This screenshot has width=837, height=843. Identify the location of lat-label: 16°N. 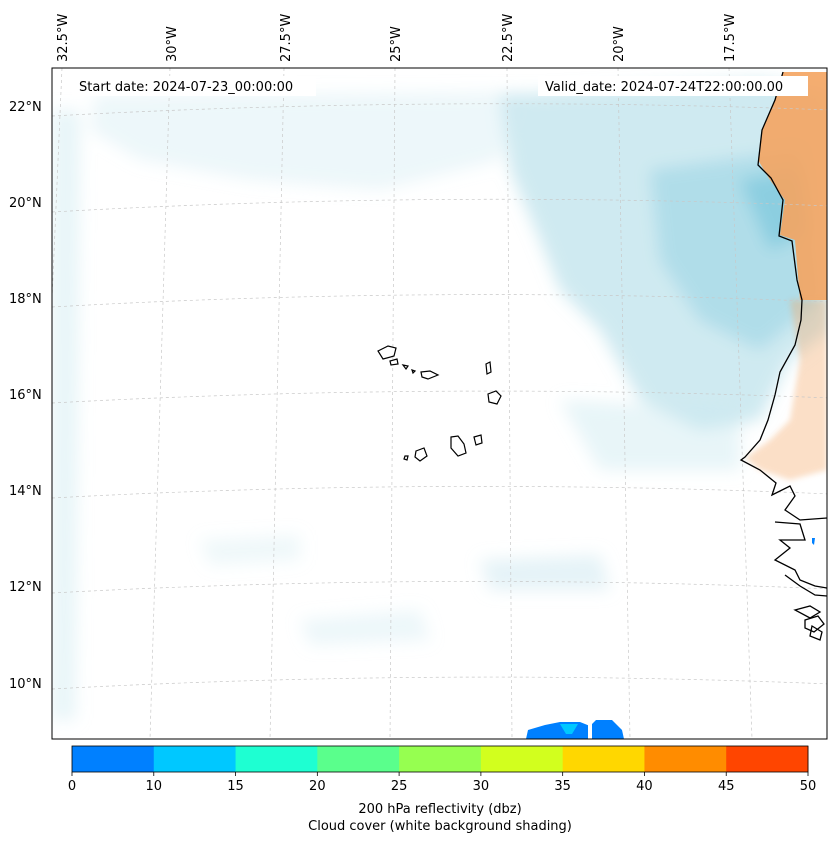
(25, 395).